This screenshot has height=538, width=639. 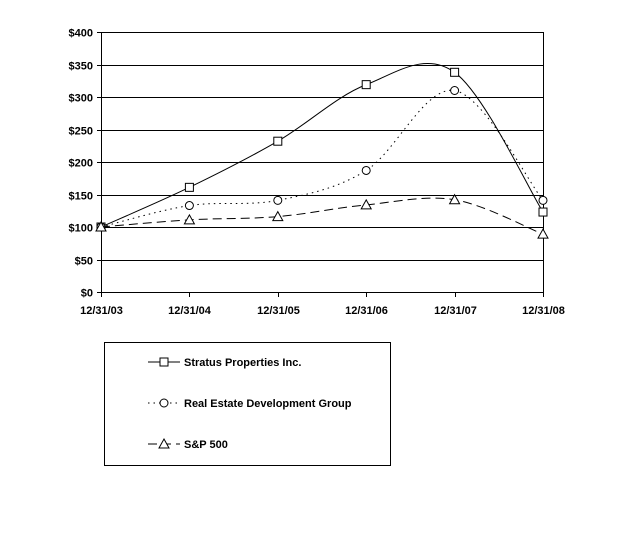 What do you see at coordinates (242, 363) in the screenshot?
I see `legend-label: Stratus Properties Inc.` at bounding box center [242, 363].